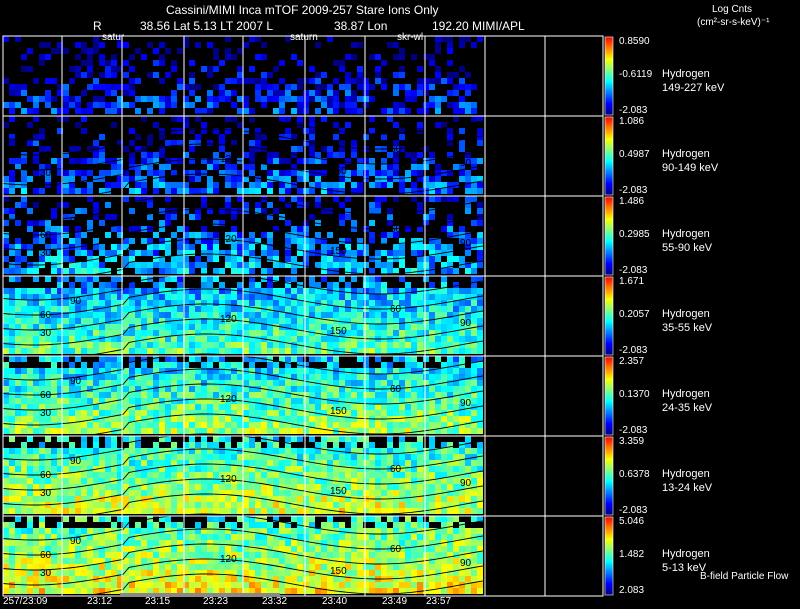 Image resolution: width=800 pixels, height=609 pixels. I want to click on marker-skr: skr-wl, so click(410, 37).